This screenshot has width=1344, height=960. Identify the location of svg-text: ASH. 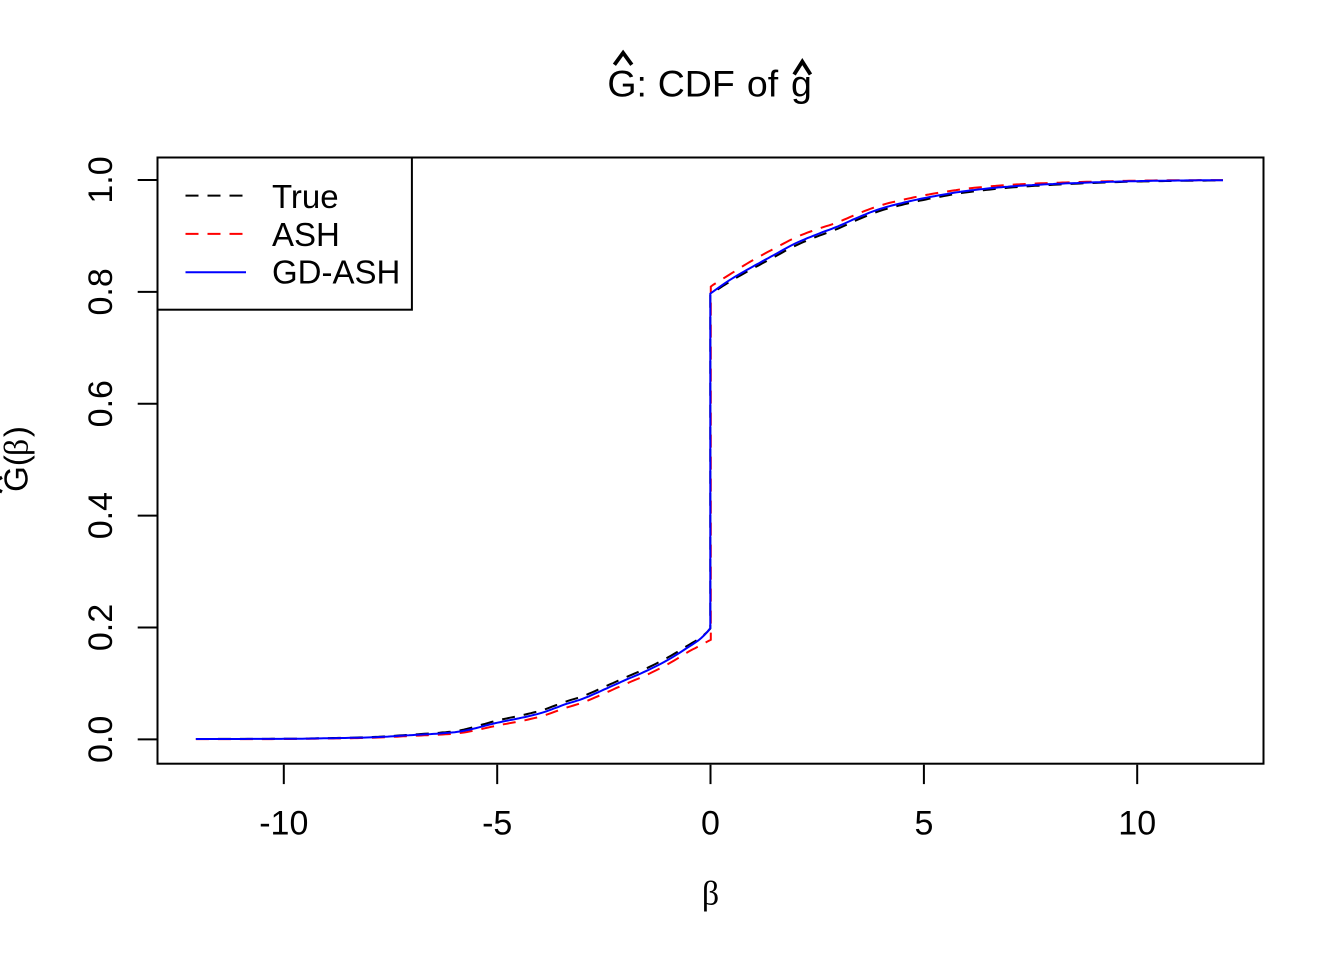
(306, 234).